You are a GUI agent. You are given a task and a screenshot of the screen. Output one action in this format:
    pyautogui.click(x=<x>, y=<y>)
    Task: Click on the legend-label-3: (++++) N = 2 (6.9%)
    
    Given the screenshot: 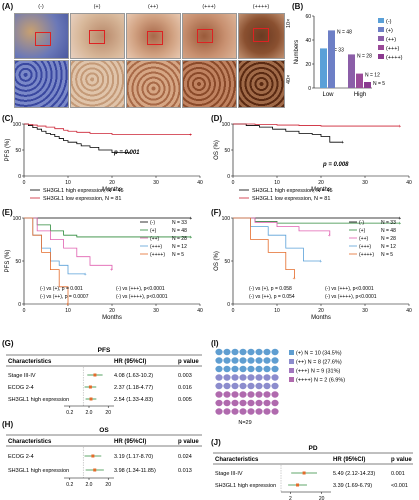 What is the action you would take?
    pyautogui.click(x=320, y=381)
    